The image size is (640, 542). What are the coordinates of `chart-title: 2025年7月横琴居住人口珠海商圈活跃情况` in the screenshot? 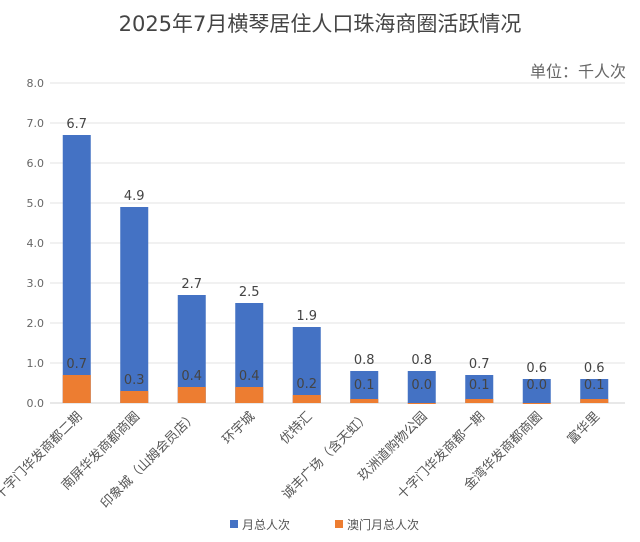 It's located at (320, 24).